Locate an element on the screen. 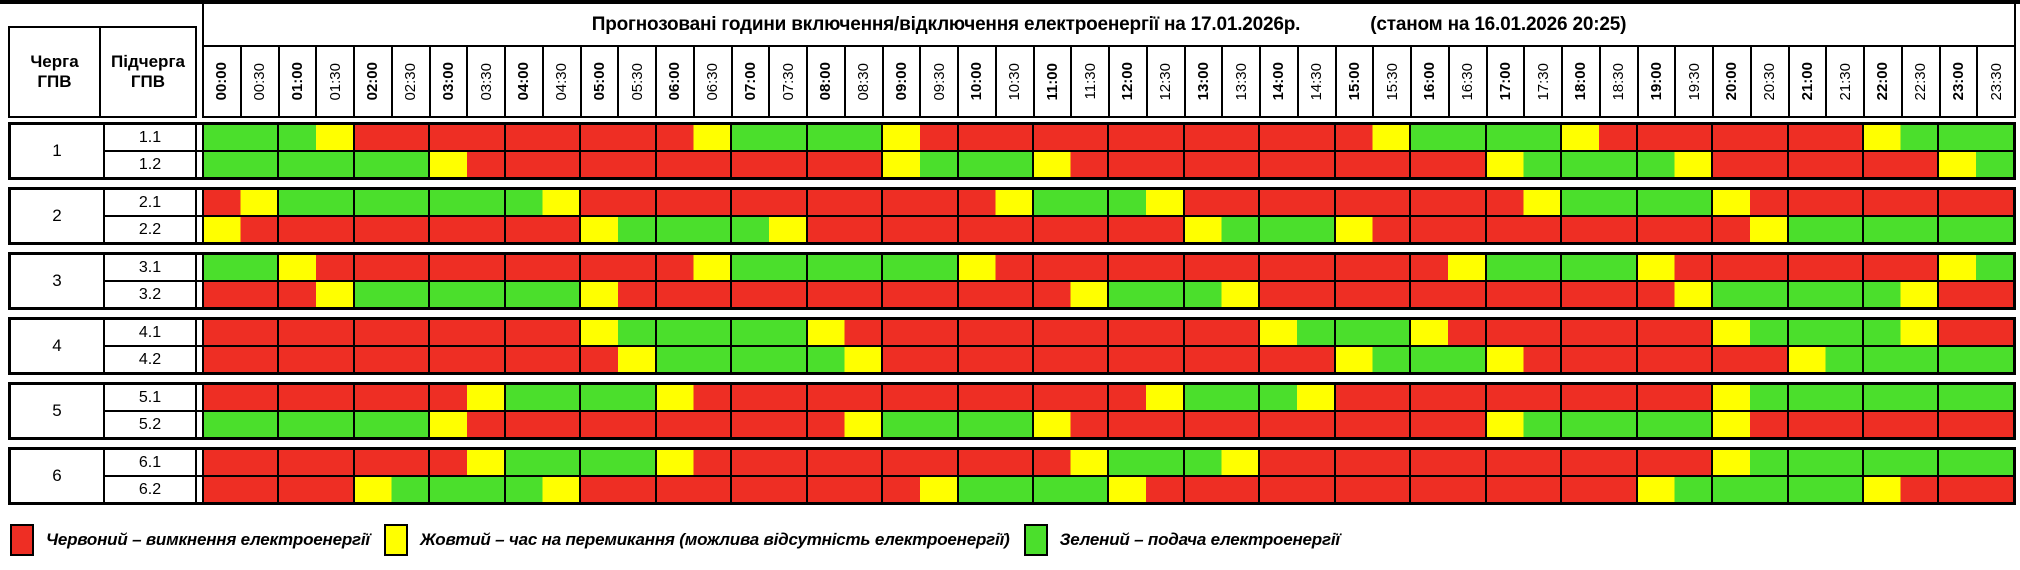 The image size is (2020, 570). slot-5.2-10:00 is located at coordinates (994, 424).